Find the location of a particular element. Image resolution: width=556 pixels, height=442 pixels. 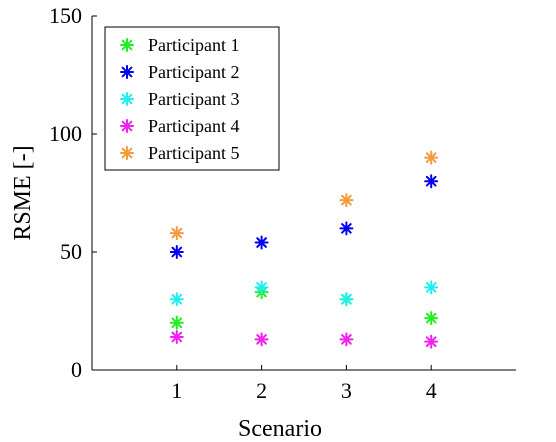

legend-label: Participant 2 is located at coordinates (193, 72).